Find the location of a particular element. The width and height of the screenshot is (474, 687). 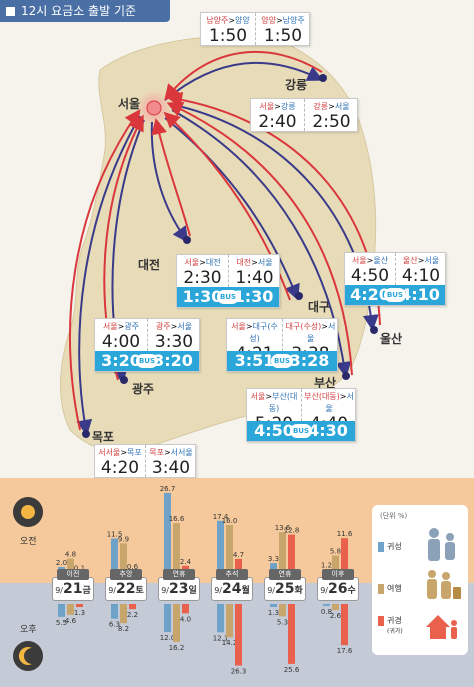

city-dot-daegu is located at coordinates (299, 296).